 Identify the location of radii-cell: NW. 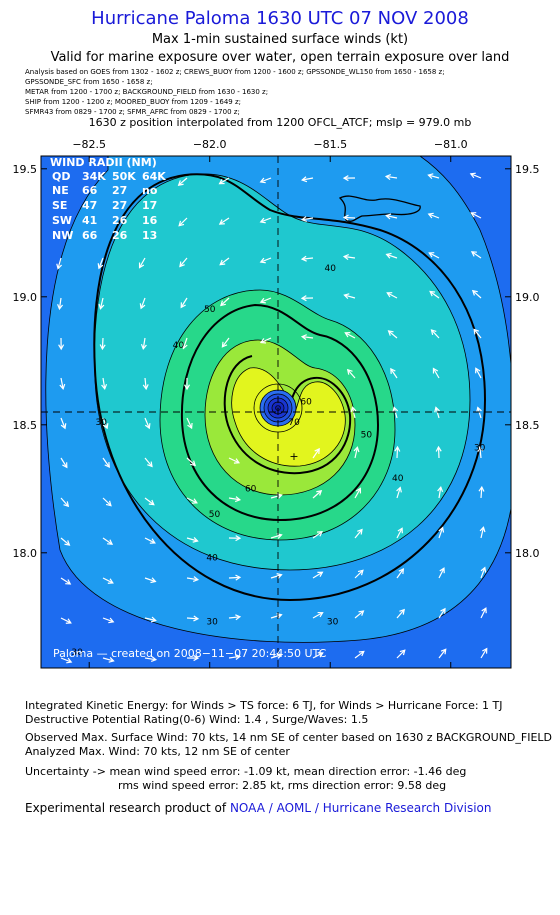
(62, 235).